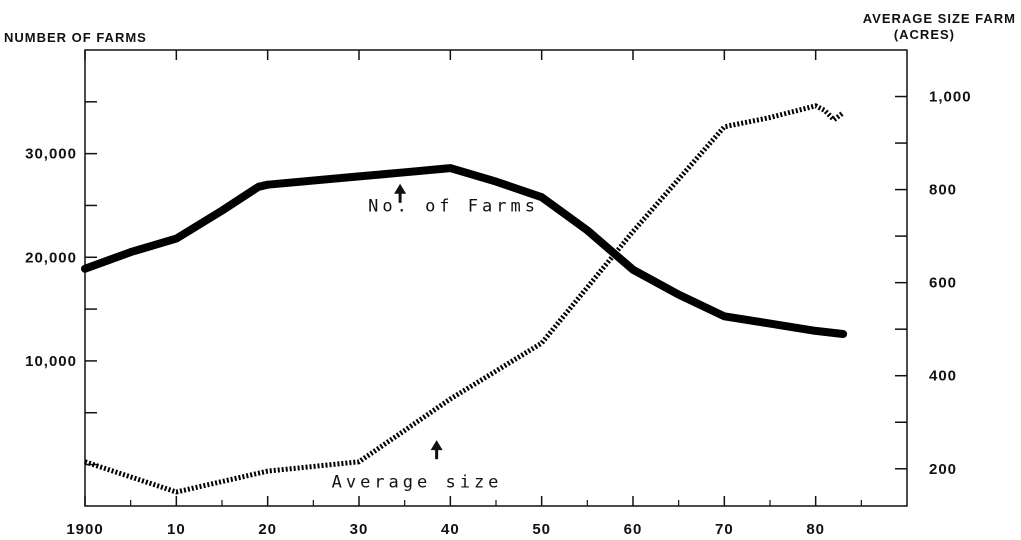 This screenshot has width=1021, height=540. What do you see at coordinates (450, 529) in the screenshot?
I see `x-tick-label: 40` at bounding box center [450, 529].